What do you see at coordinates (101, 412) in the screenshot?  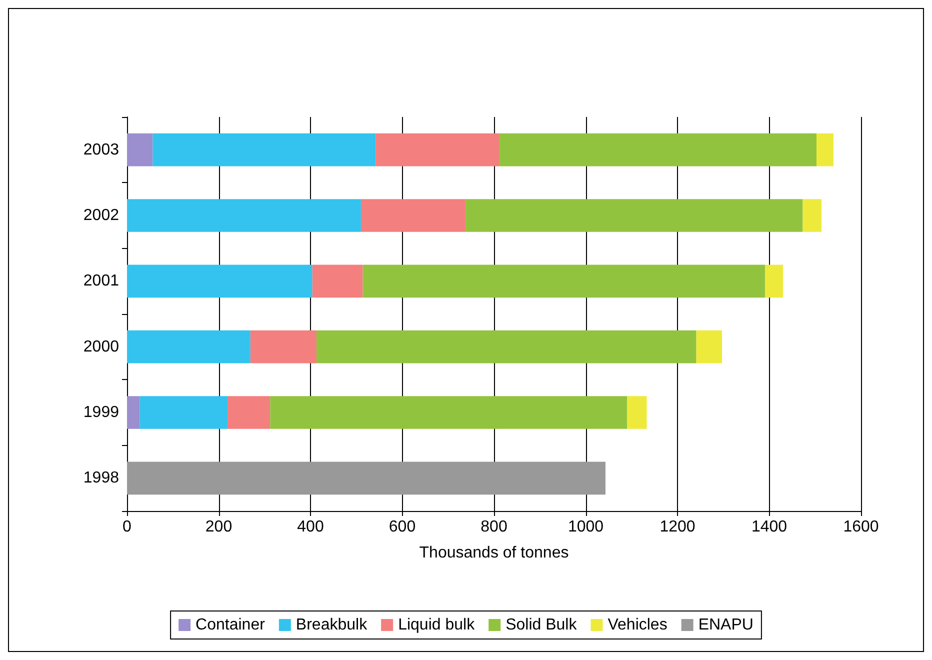 I see `y-tick-label: 1999` at bounding box center [101, 412].